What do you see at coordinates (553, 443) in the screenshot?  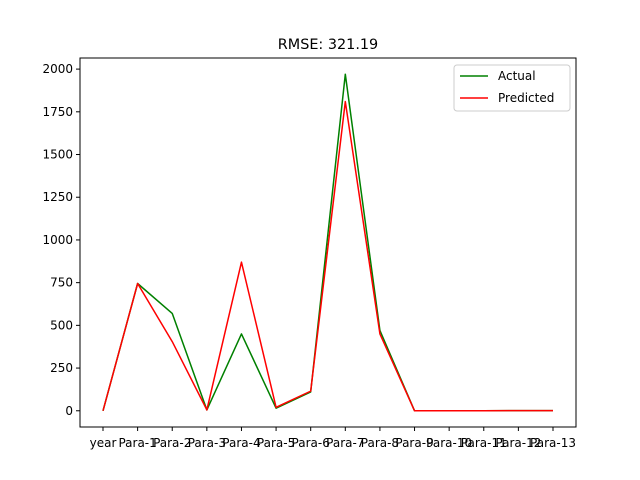 I see `x-tick-label: Para-13` at bounding box center [553, 443].